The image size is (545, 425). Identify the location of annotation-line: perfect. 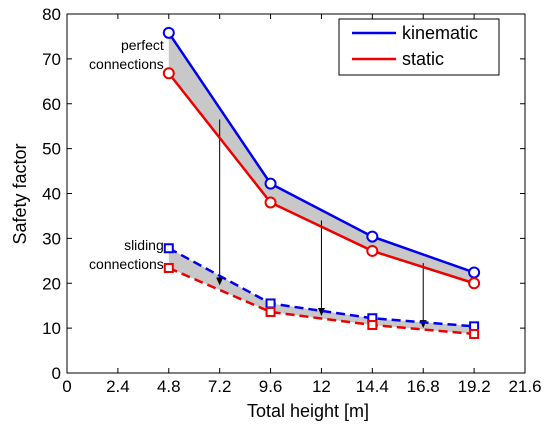
(142, 45).